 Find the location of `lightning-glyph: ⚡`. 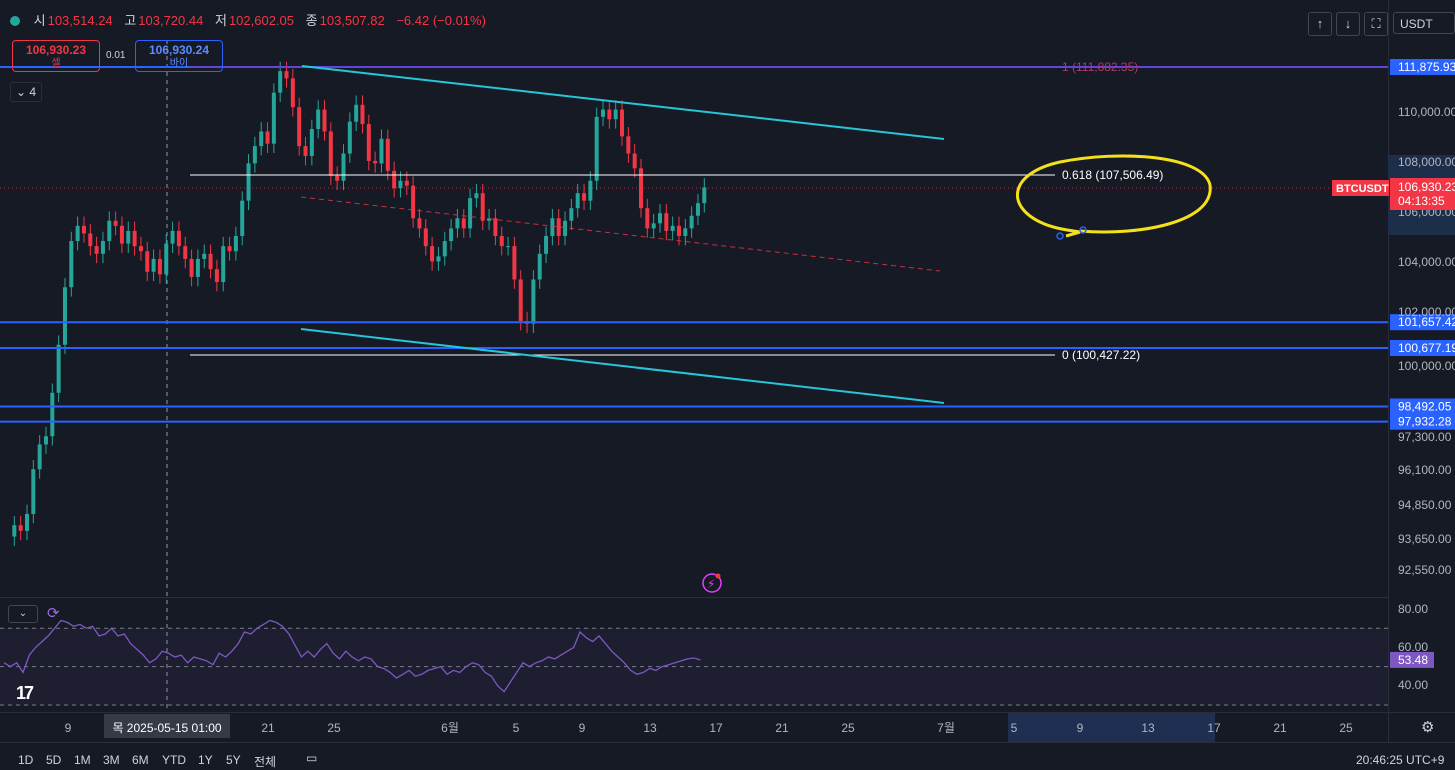

lightning-glyph: ⚡ is located at coordinates (711, 584).